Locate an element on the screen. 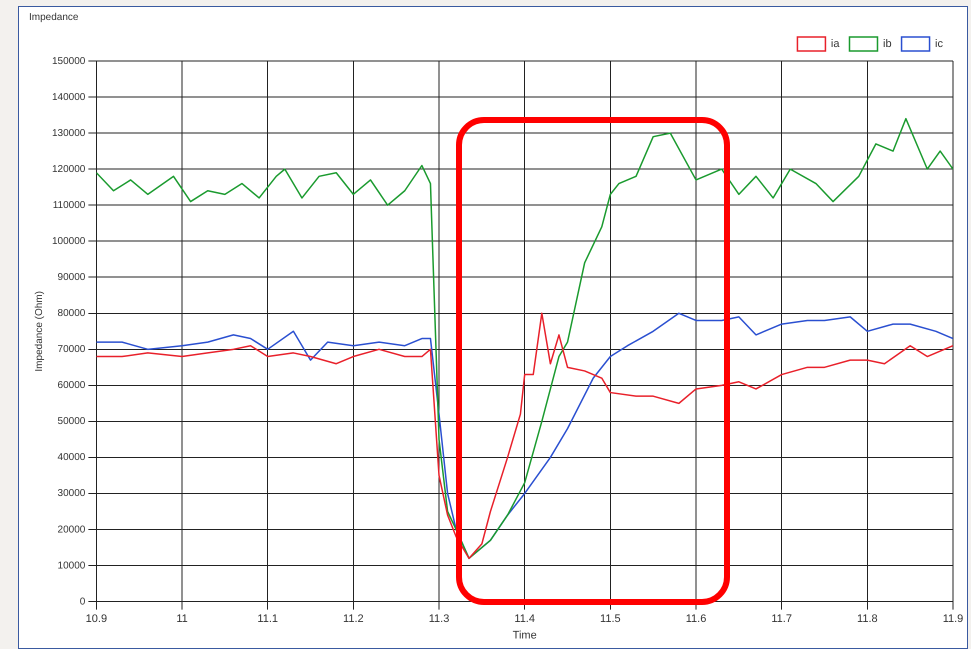  y-tick-label: 100000 is located at coordinates (69, 241).